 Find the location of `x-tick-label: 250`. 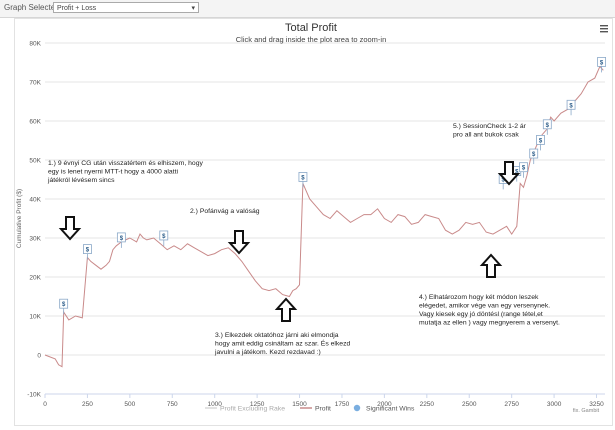

x-tick-label: 250 is located at coordinates (87, 404).